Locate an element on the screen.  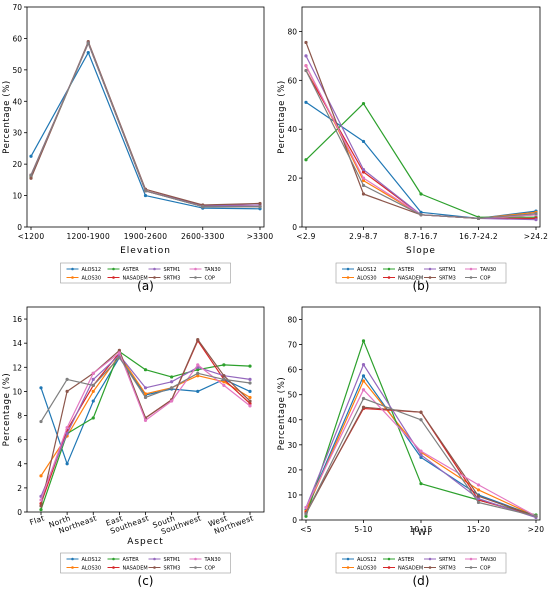
x-axis-label: Elevation is located at coordinates (145, 251).